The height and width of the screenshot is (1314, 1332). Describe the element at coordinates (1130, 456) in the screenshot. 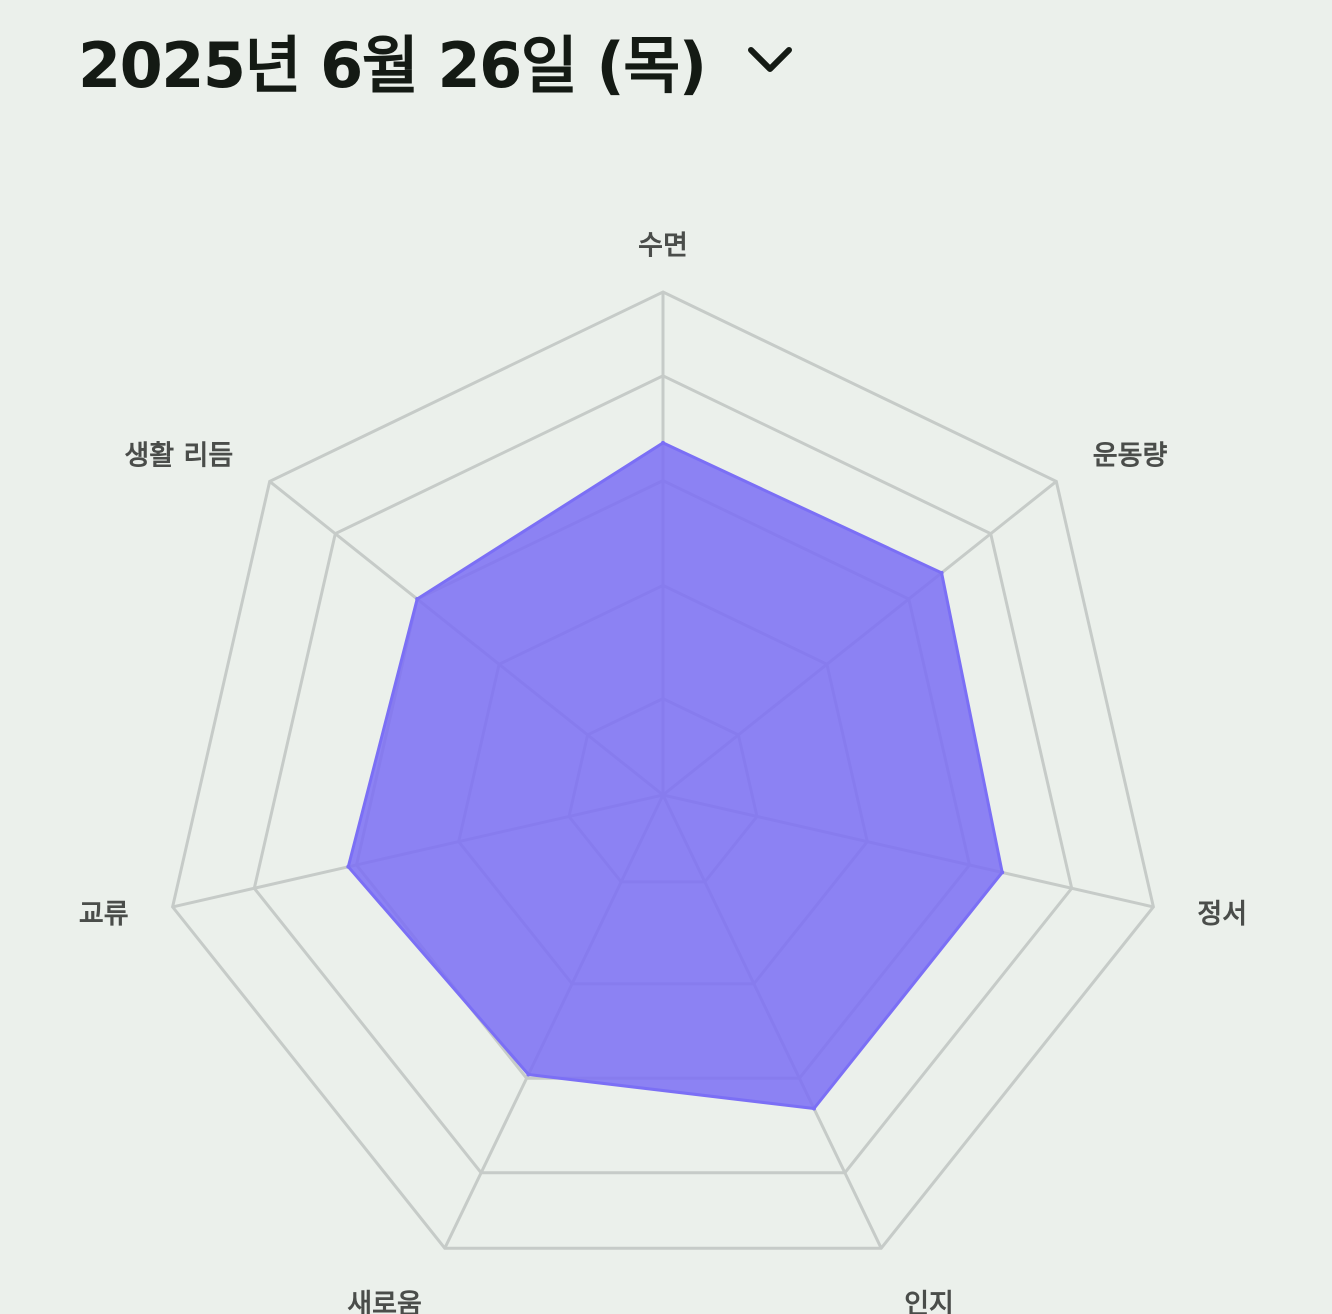

I see `axis-label-2: 운동량` at that location.